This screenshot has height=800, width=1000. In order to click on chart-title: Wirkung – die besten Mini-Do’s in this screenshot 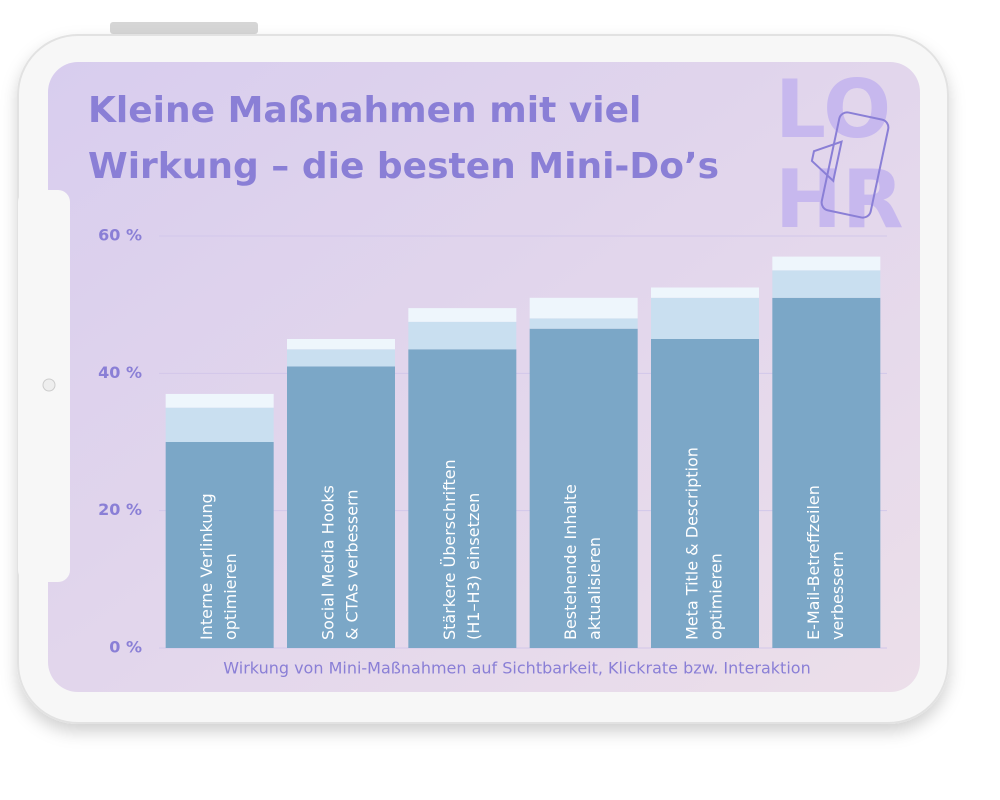, I will do `click(403, 166)`.